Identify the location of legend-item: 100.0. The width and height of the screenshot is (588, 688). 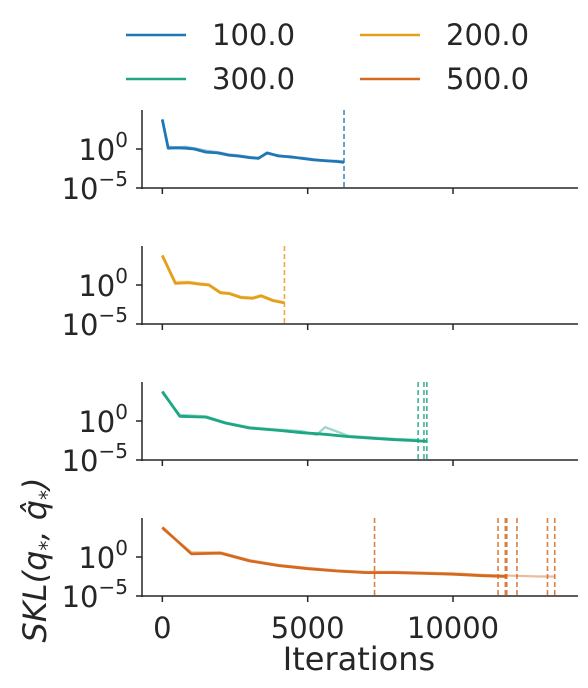
(210, 35).